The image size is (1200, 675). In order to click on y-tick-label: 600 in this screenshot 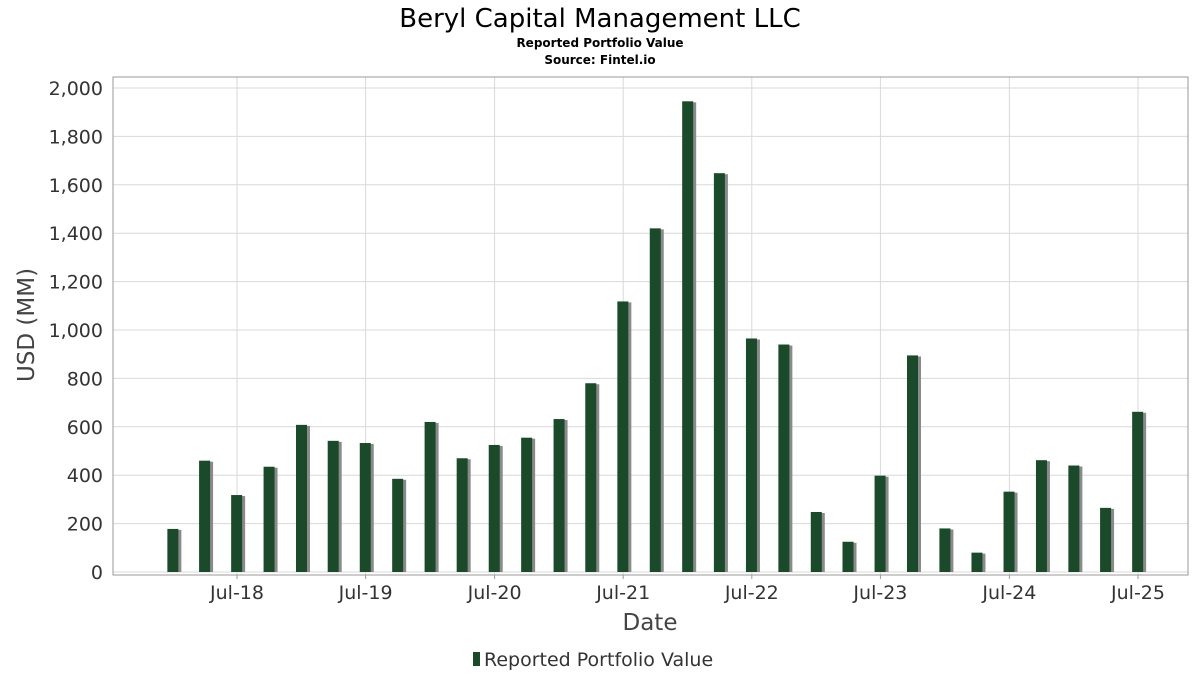, I will do `click(85, 428)`.